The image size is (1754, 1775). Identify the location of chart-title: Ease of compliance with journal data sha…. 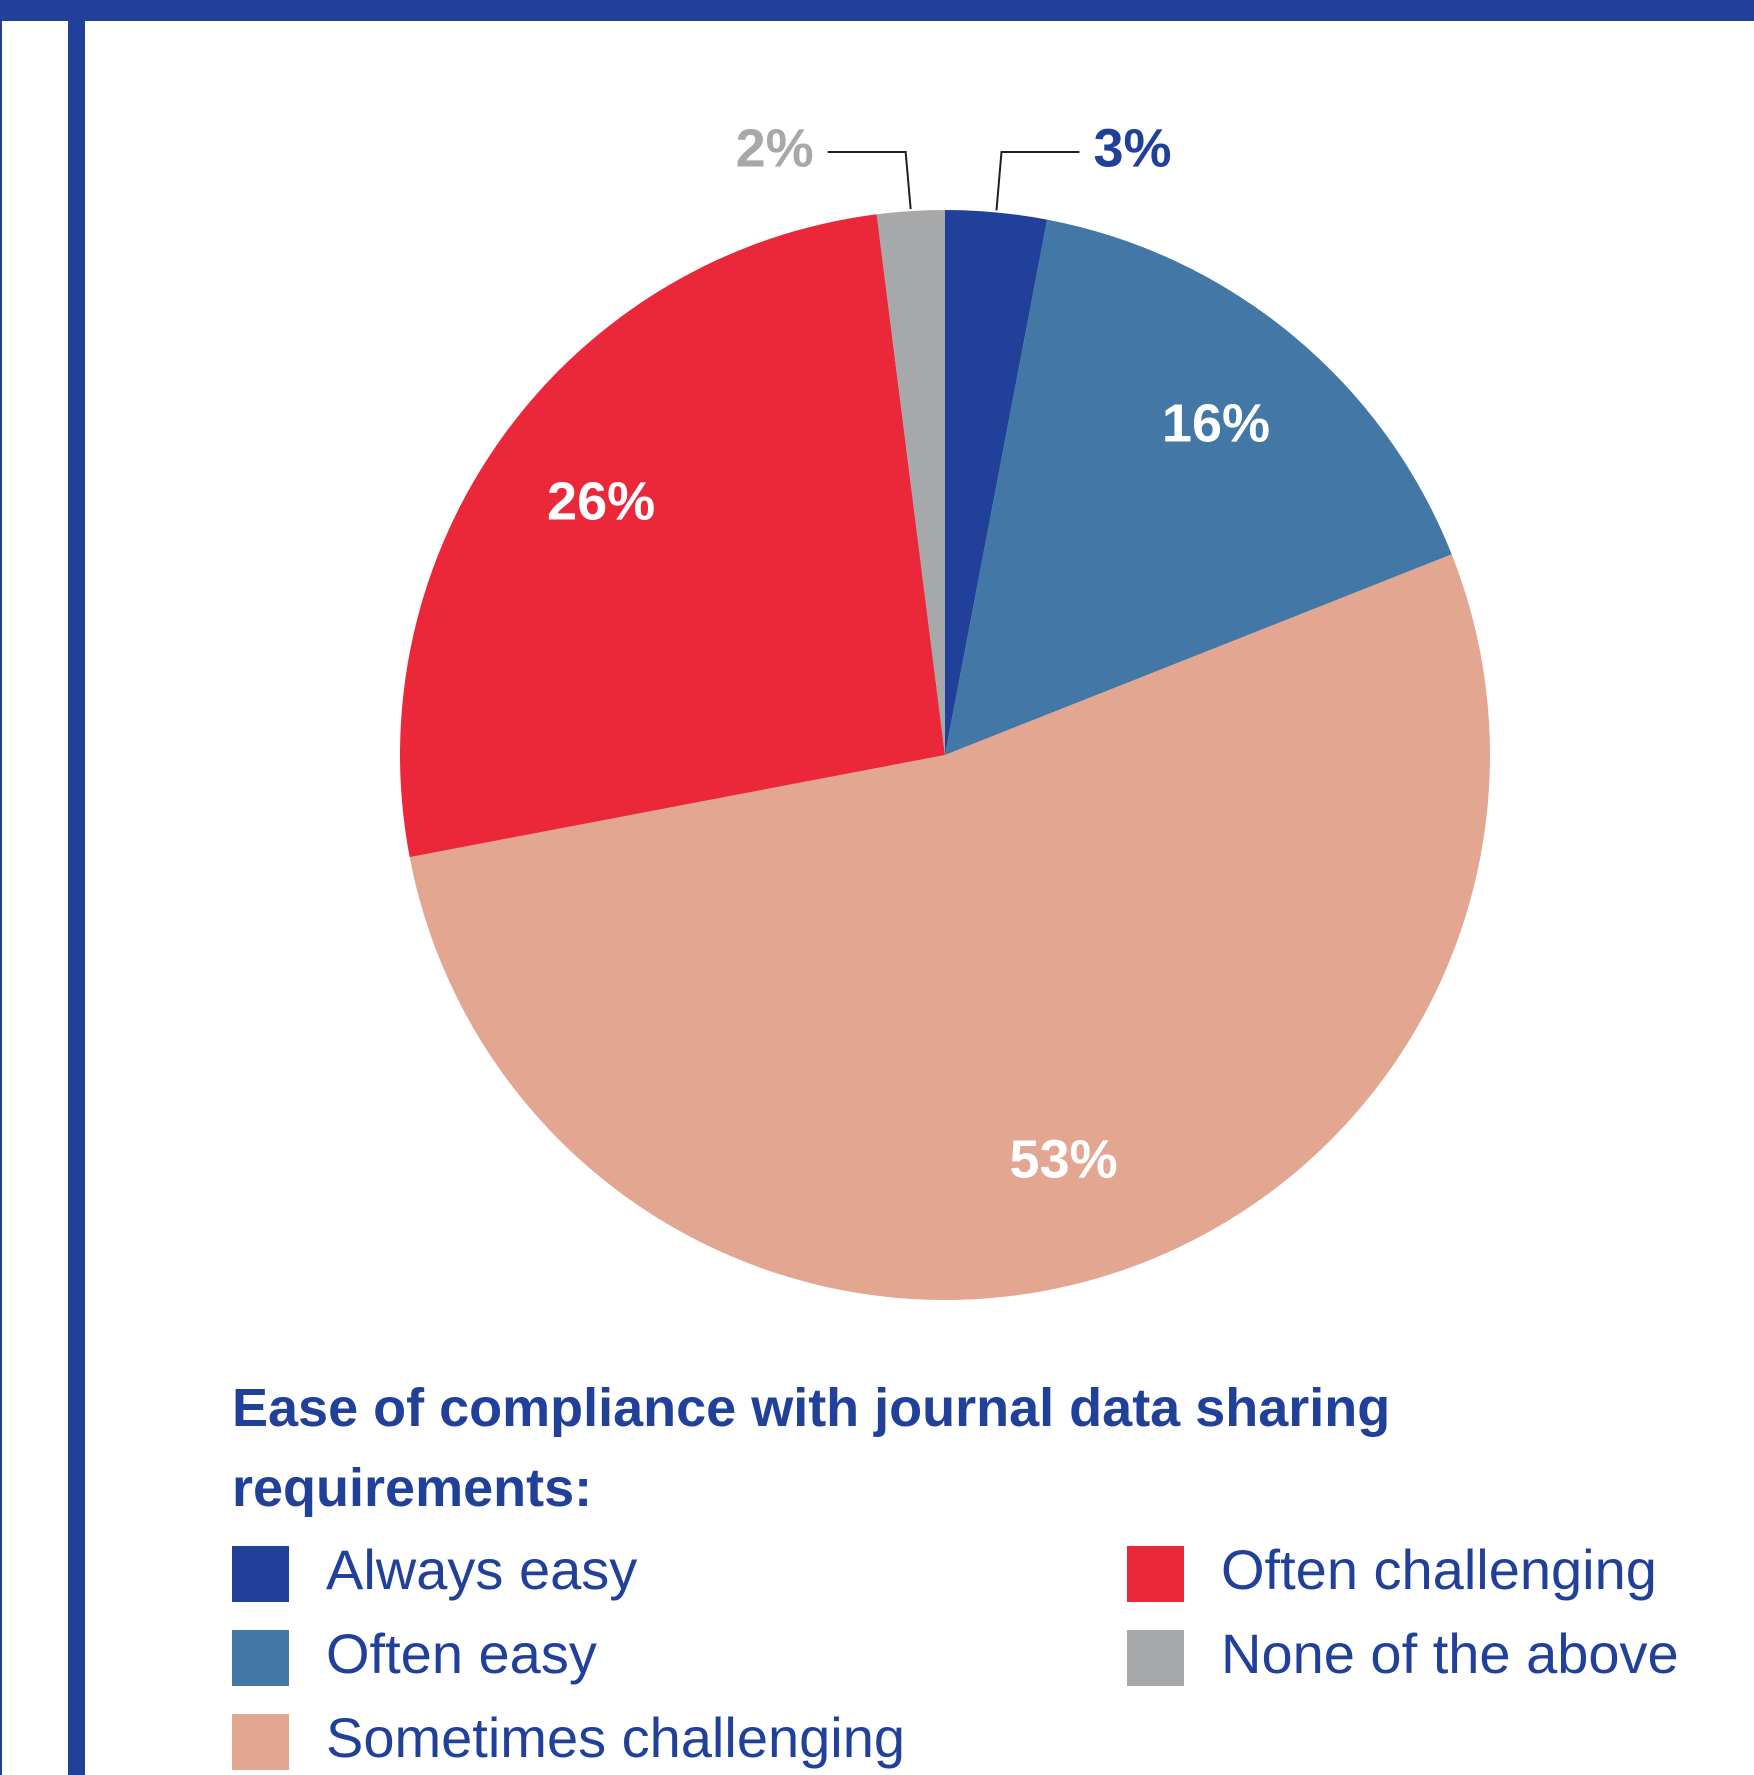
(811, 1448).